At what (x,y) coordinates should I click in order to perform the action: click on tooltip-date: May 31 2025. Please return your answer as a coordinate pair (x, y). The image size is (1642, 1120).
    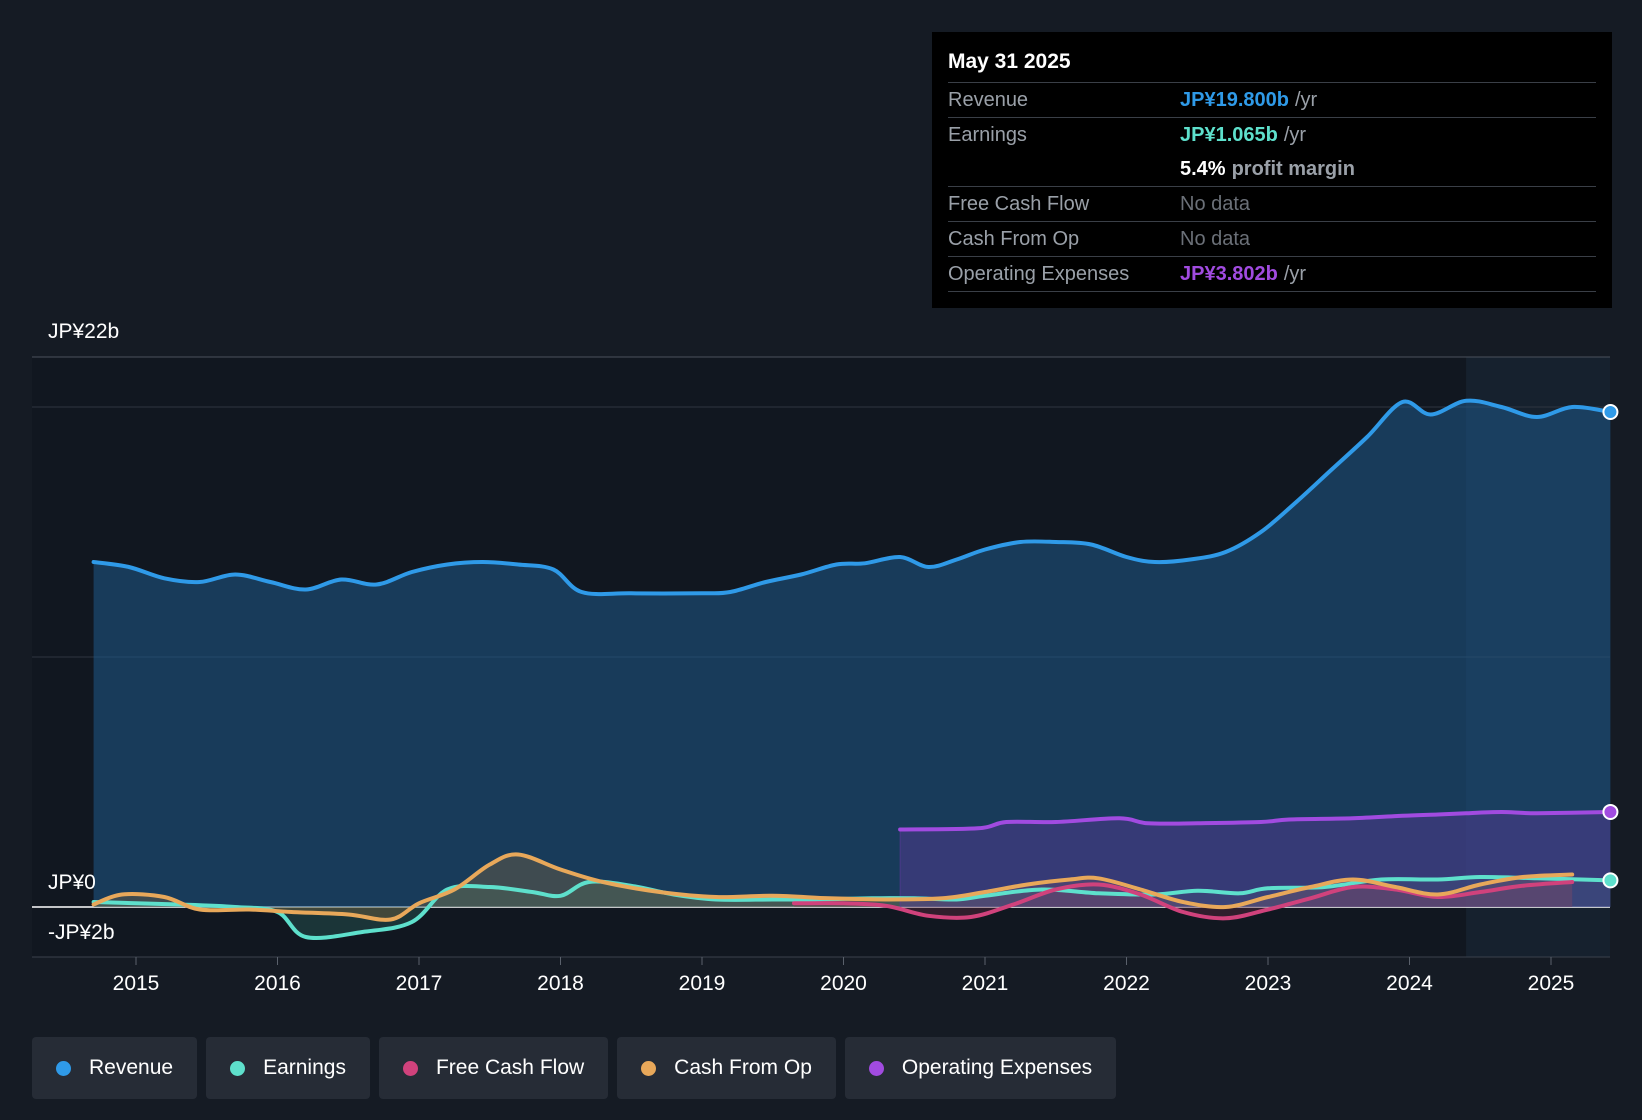
    Looking at the image, I should click on (1272, 64).